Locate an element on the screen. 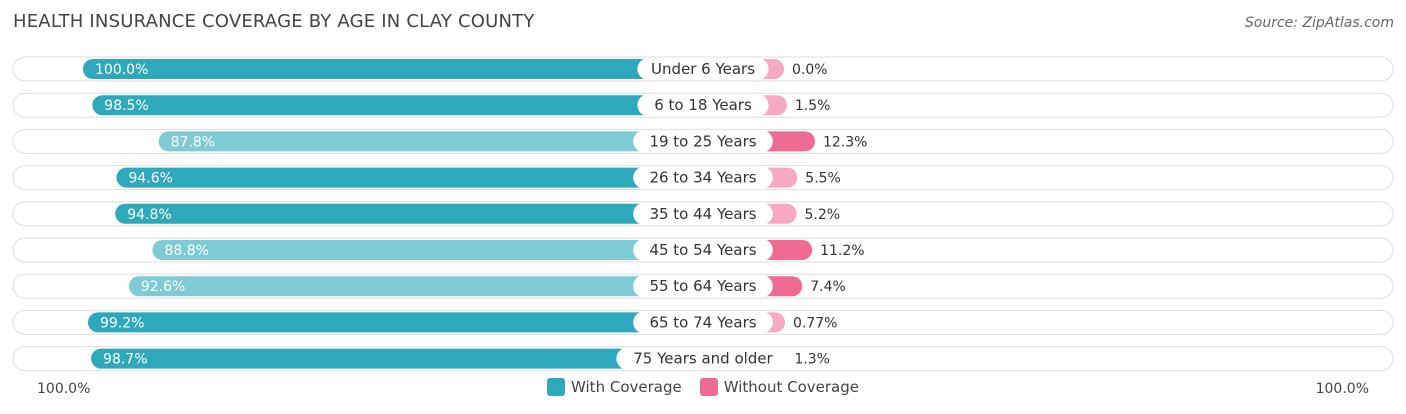 The width and height of the screenshot is (1406, 414). data-label-without-coverage: 5.2% is located at coordinates (823, 215).